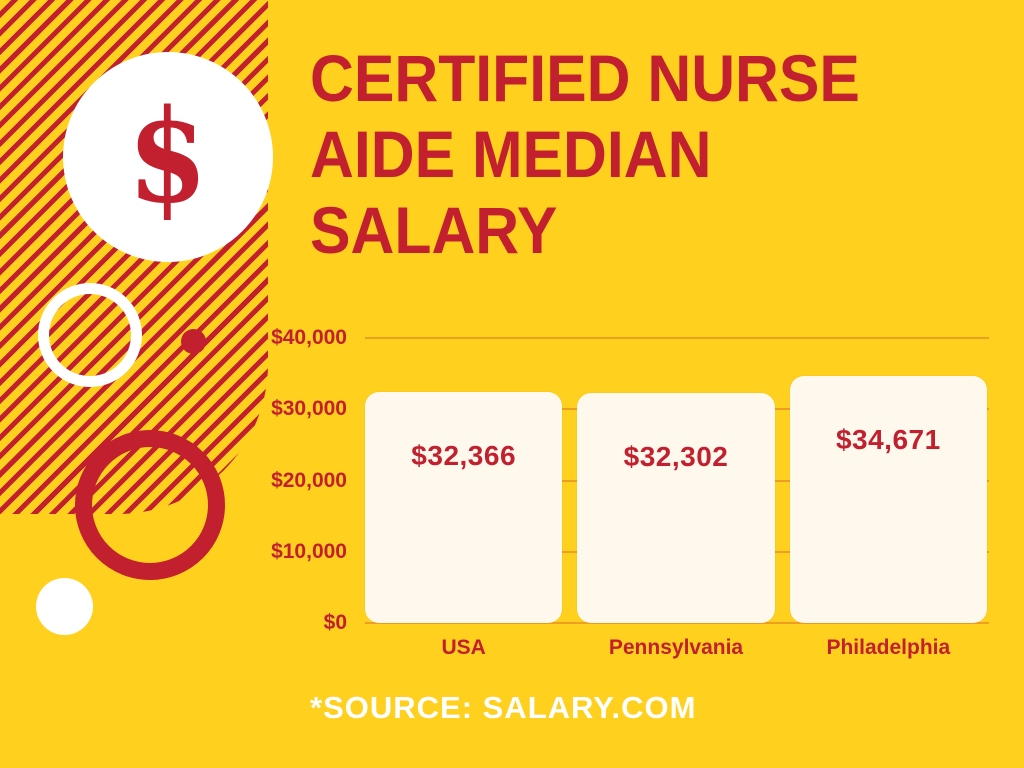 This screenshot has height=768, width=1024. I want to click on bar-column-philadelphia: $34,671, so click(888, 499).